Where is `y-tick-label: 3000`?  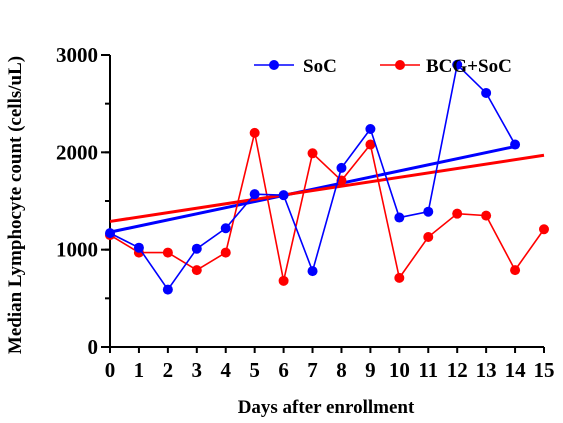
y-tick-label: 3000 is located at coordinates (77, 55).